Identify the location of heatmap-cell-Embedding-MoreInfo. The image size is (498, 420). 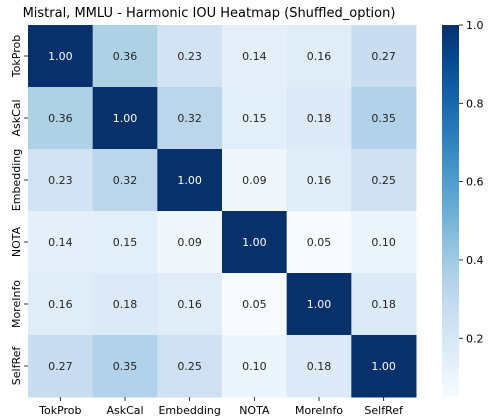
(319, 180).